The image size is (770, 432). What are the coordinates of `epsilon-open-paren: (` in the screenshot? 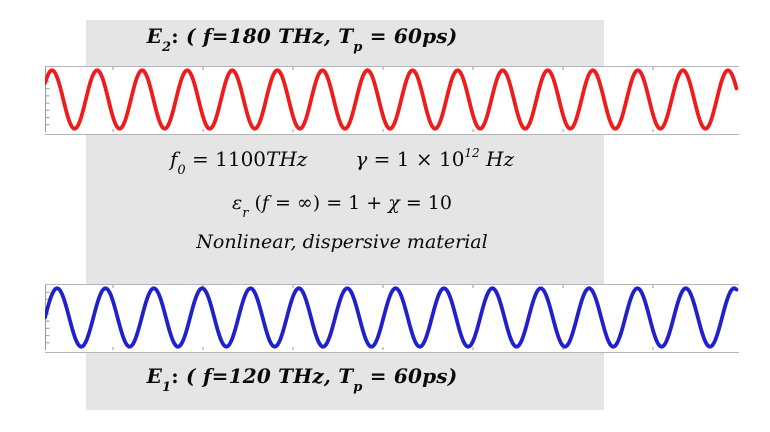 It's located at (255, 203).